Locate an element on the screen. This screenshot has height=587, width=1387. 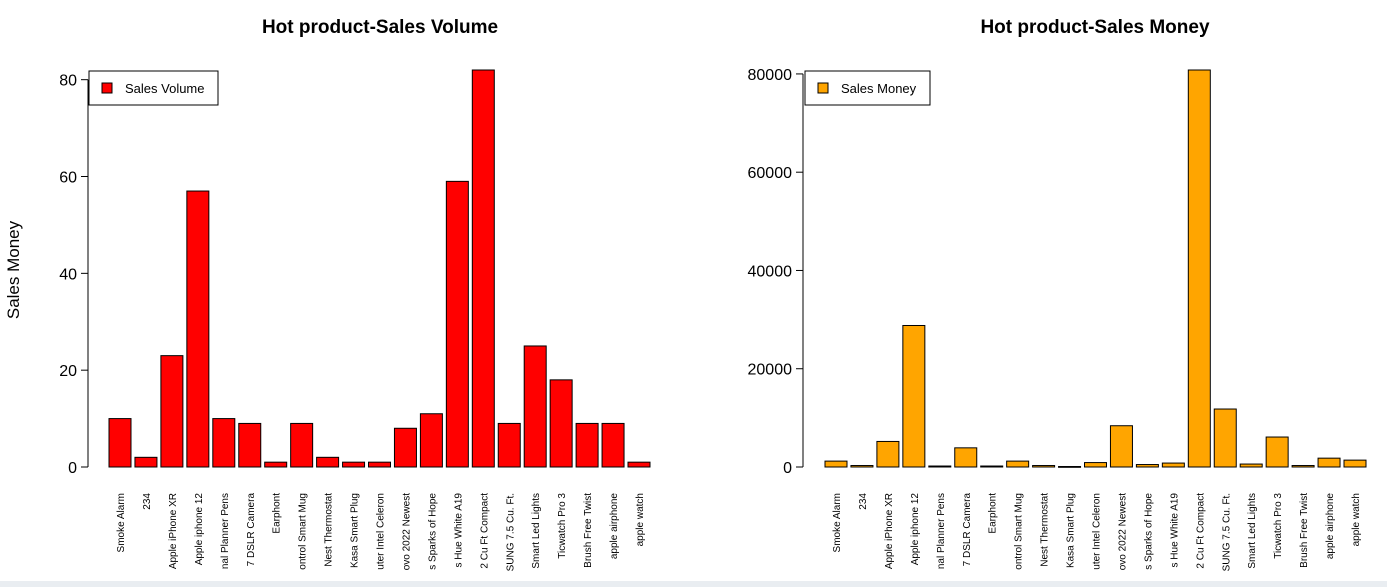
chart-title: Hot product-Sales Volume is located at coordinates (380, 27).